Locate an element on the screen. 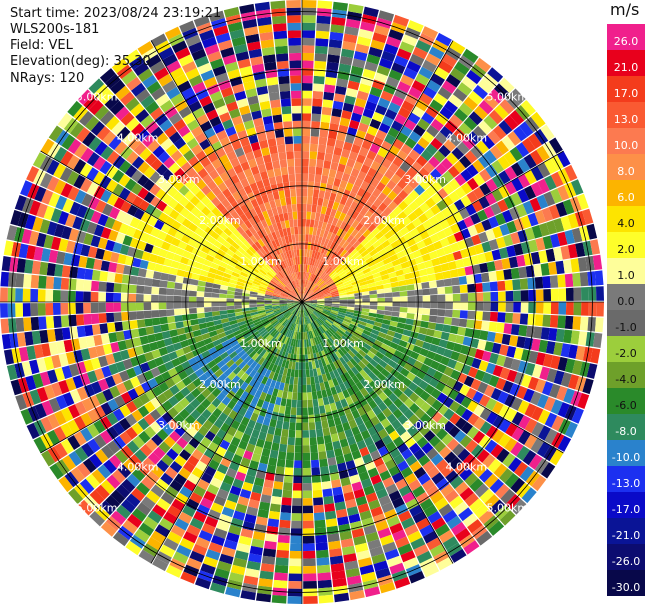 The width and height of the screenshot is (647, 607). colorbar-tick-label: 0.0 is located at coordinates (626, 301).